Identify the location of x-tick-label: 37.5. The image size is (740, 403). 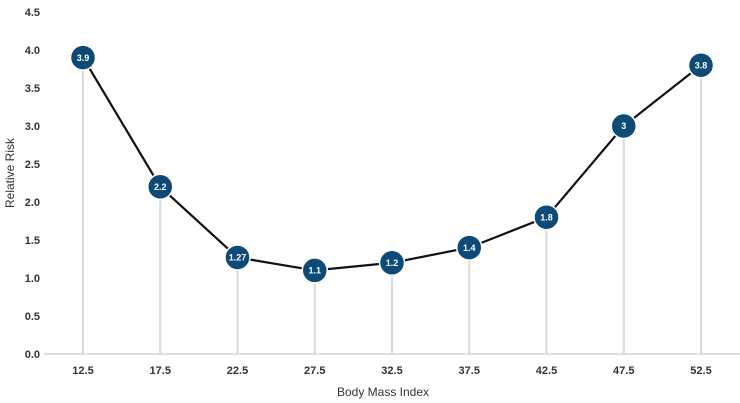
(469, 371).